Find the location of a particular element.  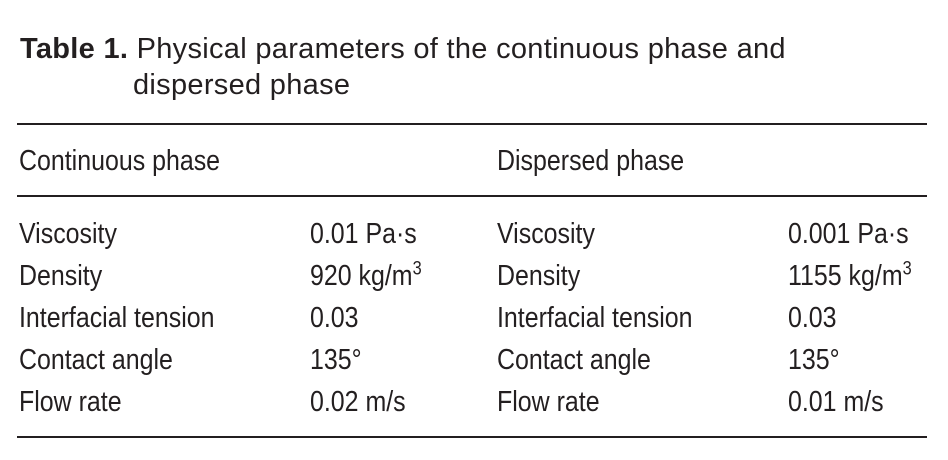

value-continuous-density-text: 920 kg/m is located at coordinates (361, 276).